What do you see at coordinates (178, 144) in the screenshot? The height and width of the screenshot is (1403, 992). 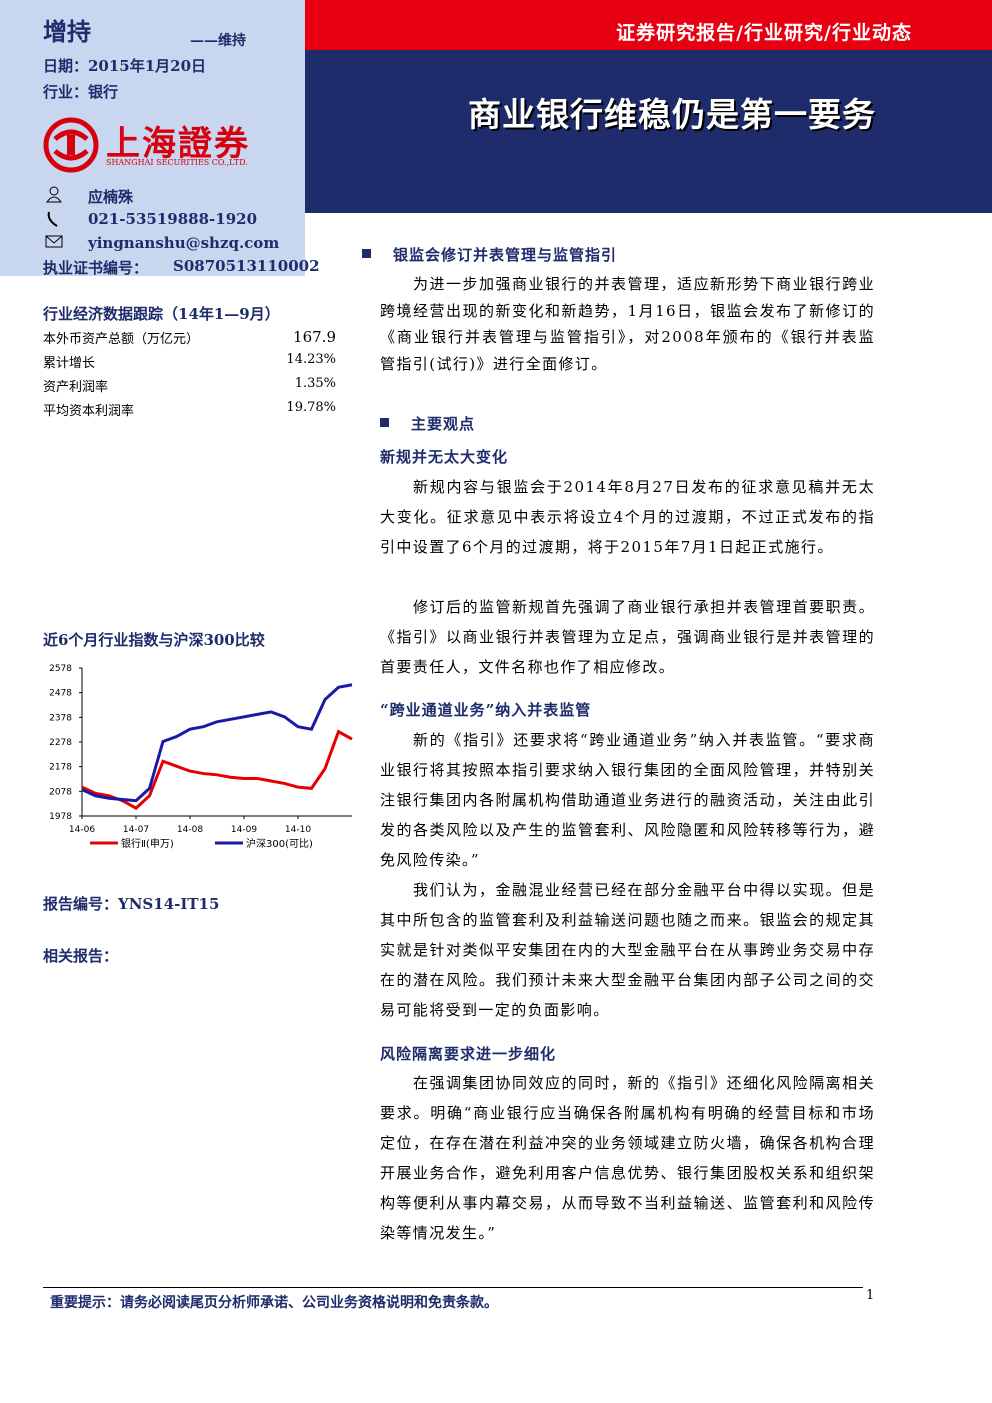 I see `logo-text: 上海證券` at bounding box center [178, 144].